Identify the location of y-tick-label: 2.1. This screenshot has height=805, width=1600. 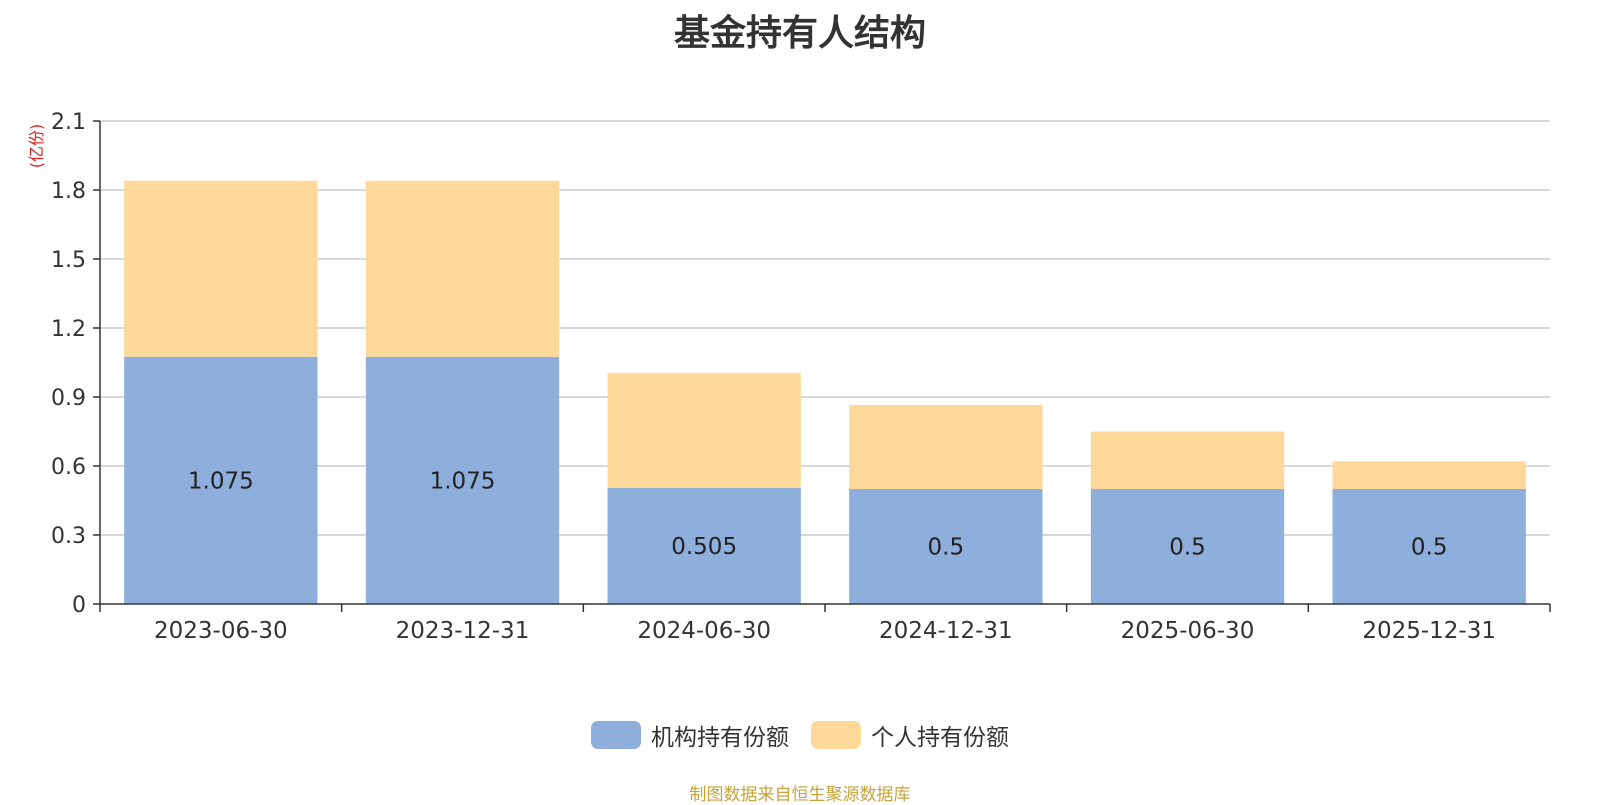
(68, 122).